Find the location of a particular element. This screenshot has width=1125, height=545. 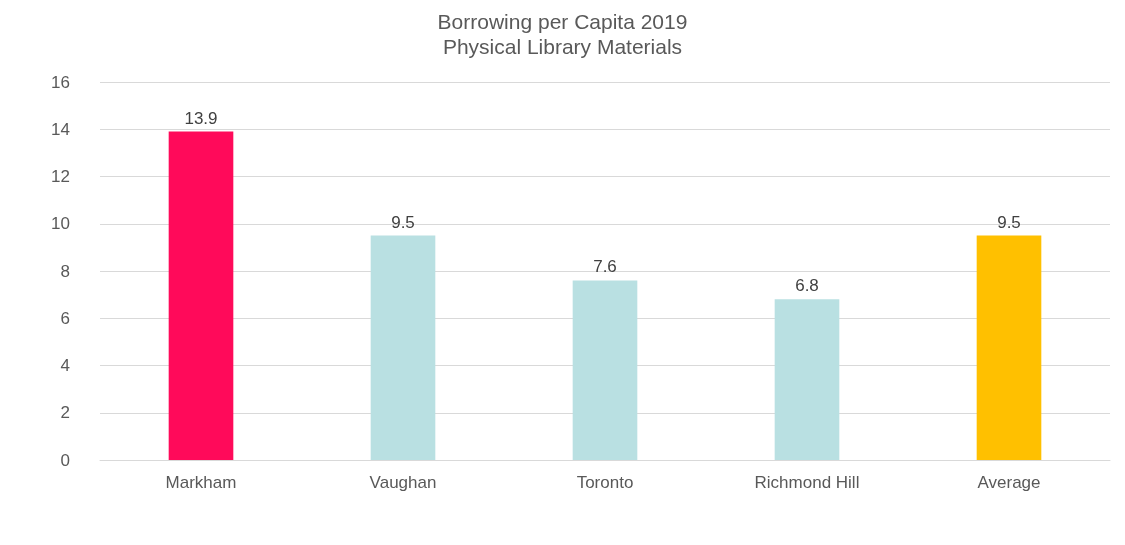

y-tick-label: 16 is located at coordinates (60, 82).